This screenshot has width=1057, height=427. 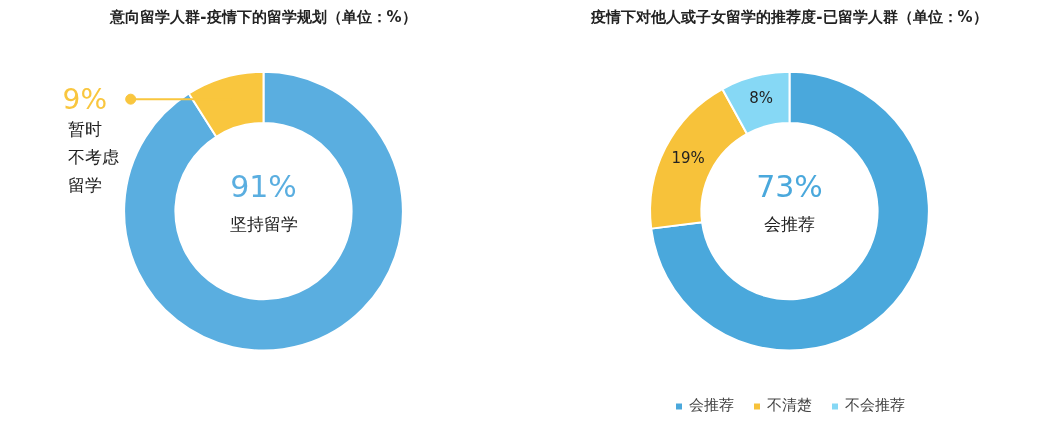 What do you see at coordinates (874, 405) in the screenshot?
I see `legend-label: 不会推荐` at bounding box center [874, 405].